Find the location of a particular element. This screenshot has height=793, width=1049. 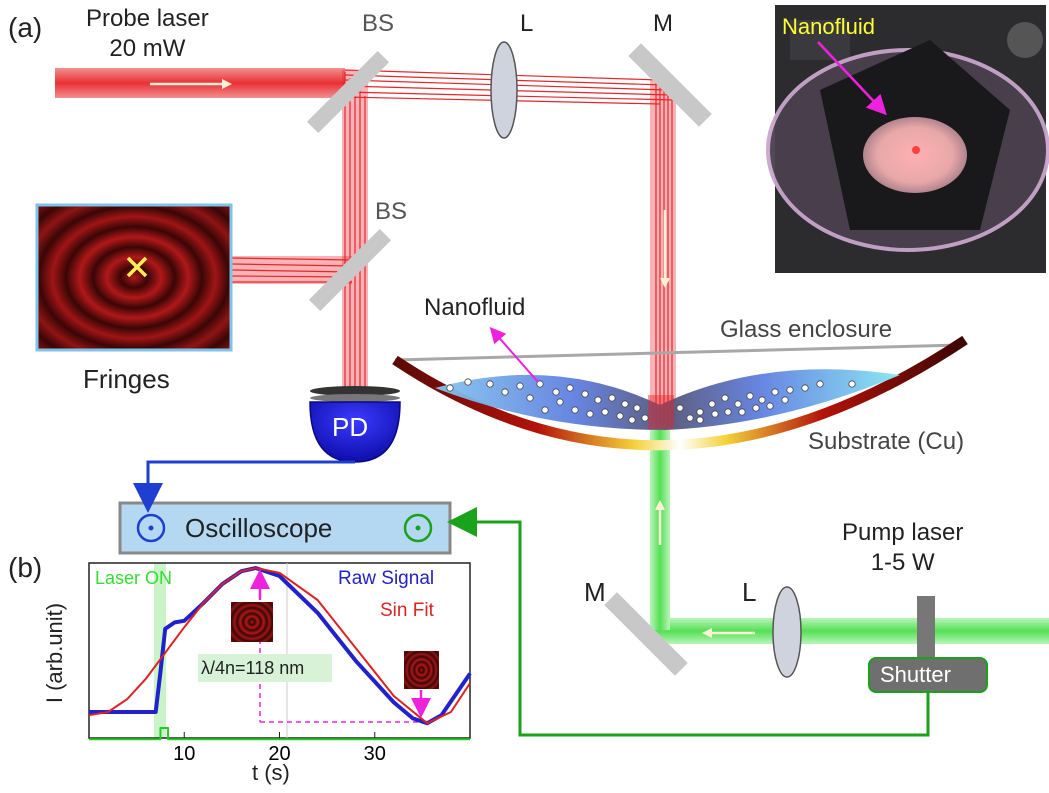

sample-cell is located at coordinates (680, 393).